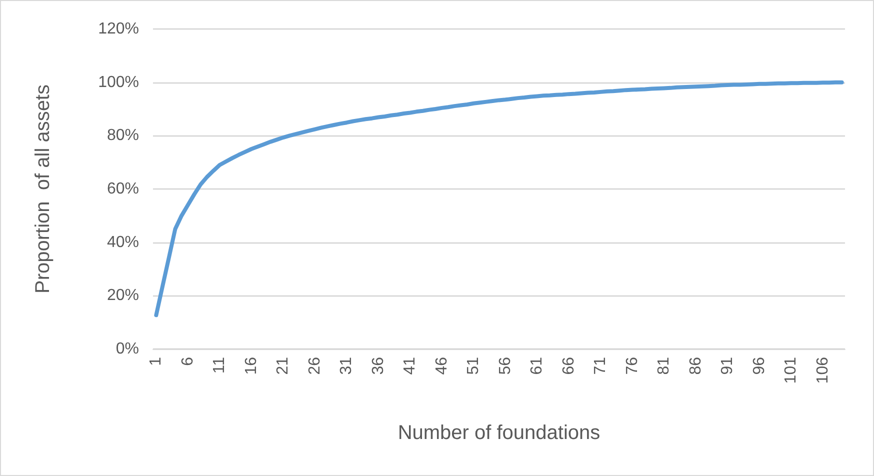  What do you see at coordinates (664, 365) in the screenshot?
I see `x-tick-label: 81` at bounding box center [664, 365].